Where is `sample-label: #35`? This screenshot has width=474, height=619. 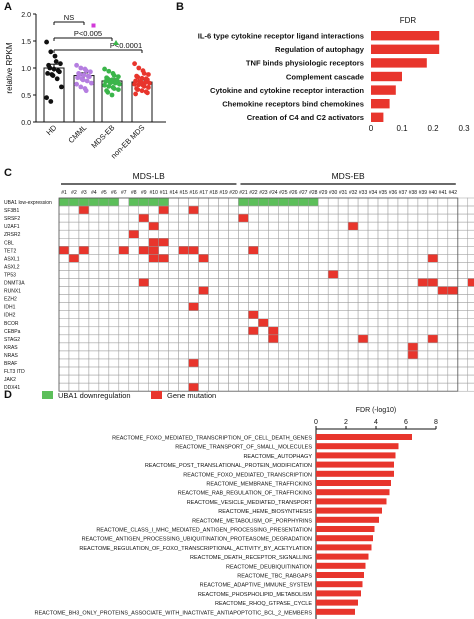 sample-label: #35 is located at coordinates (383, 193).